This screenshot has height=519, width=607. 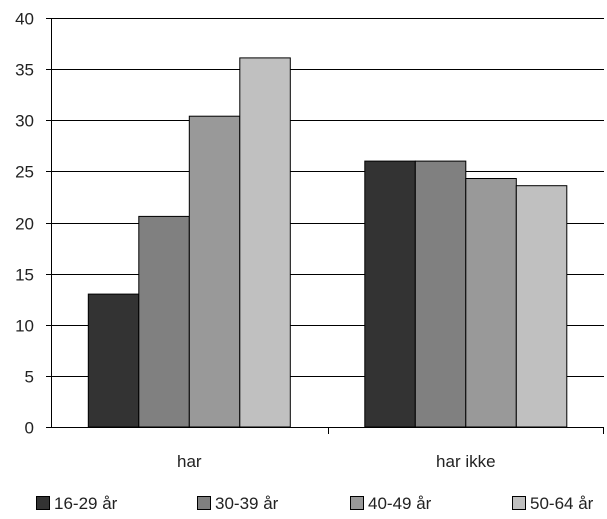 I want to click on y-tick-label: 10, so click(x=24, y=326).